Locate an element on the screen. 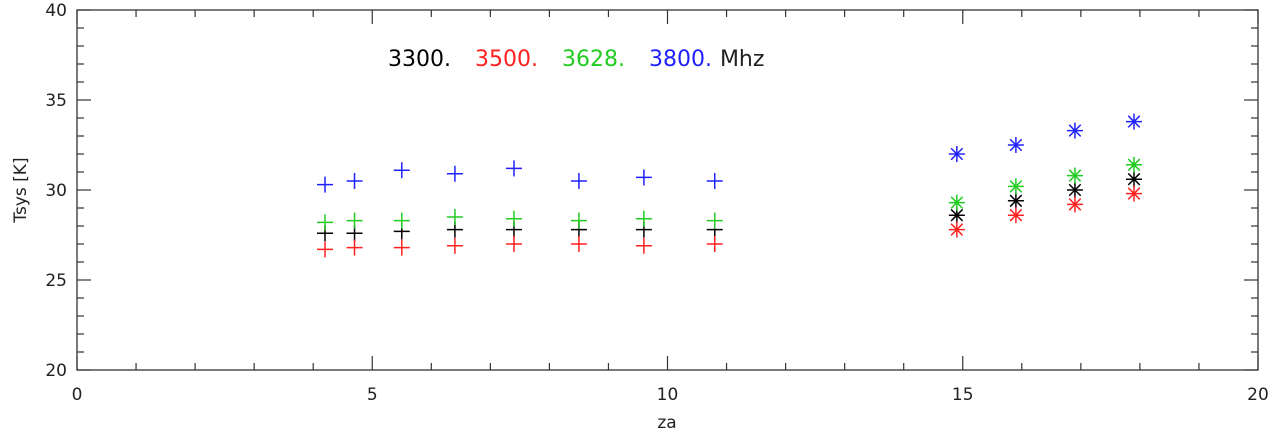 Image resolution: width=1286 pixels, height=434 pixels. x-tick-label: 20 is located at coordinates (1258, 395).